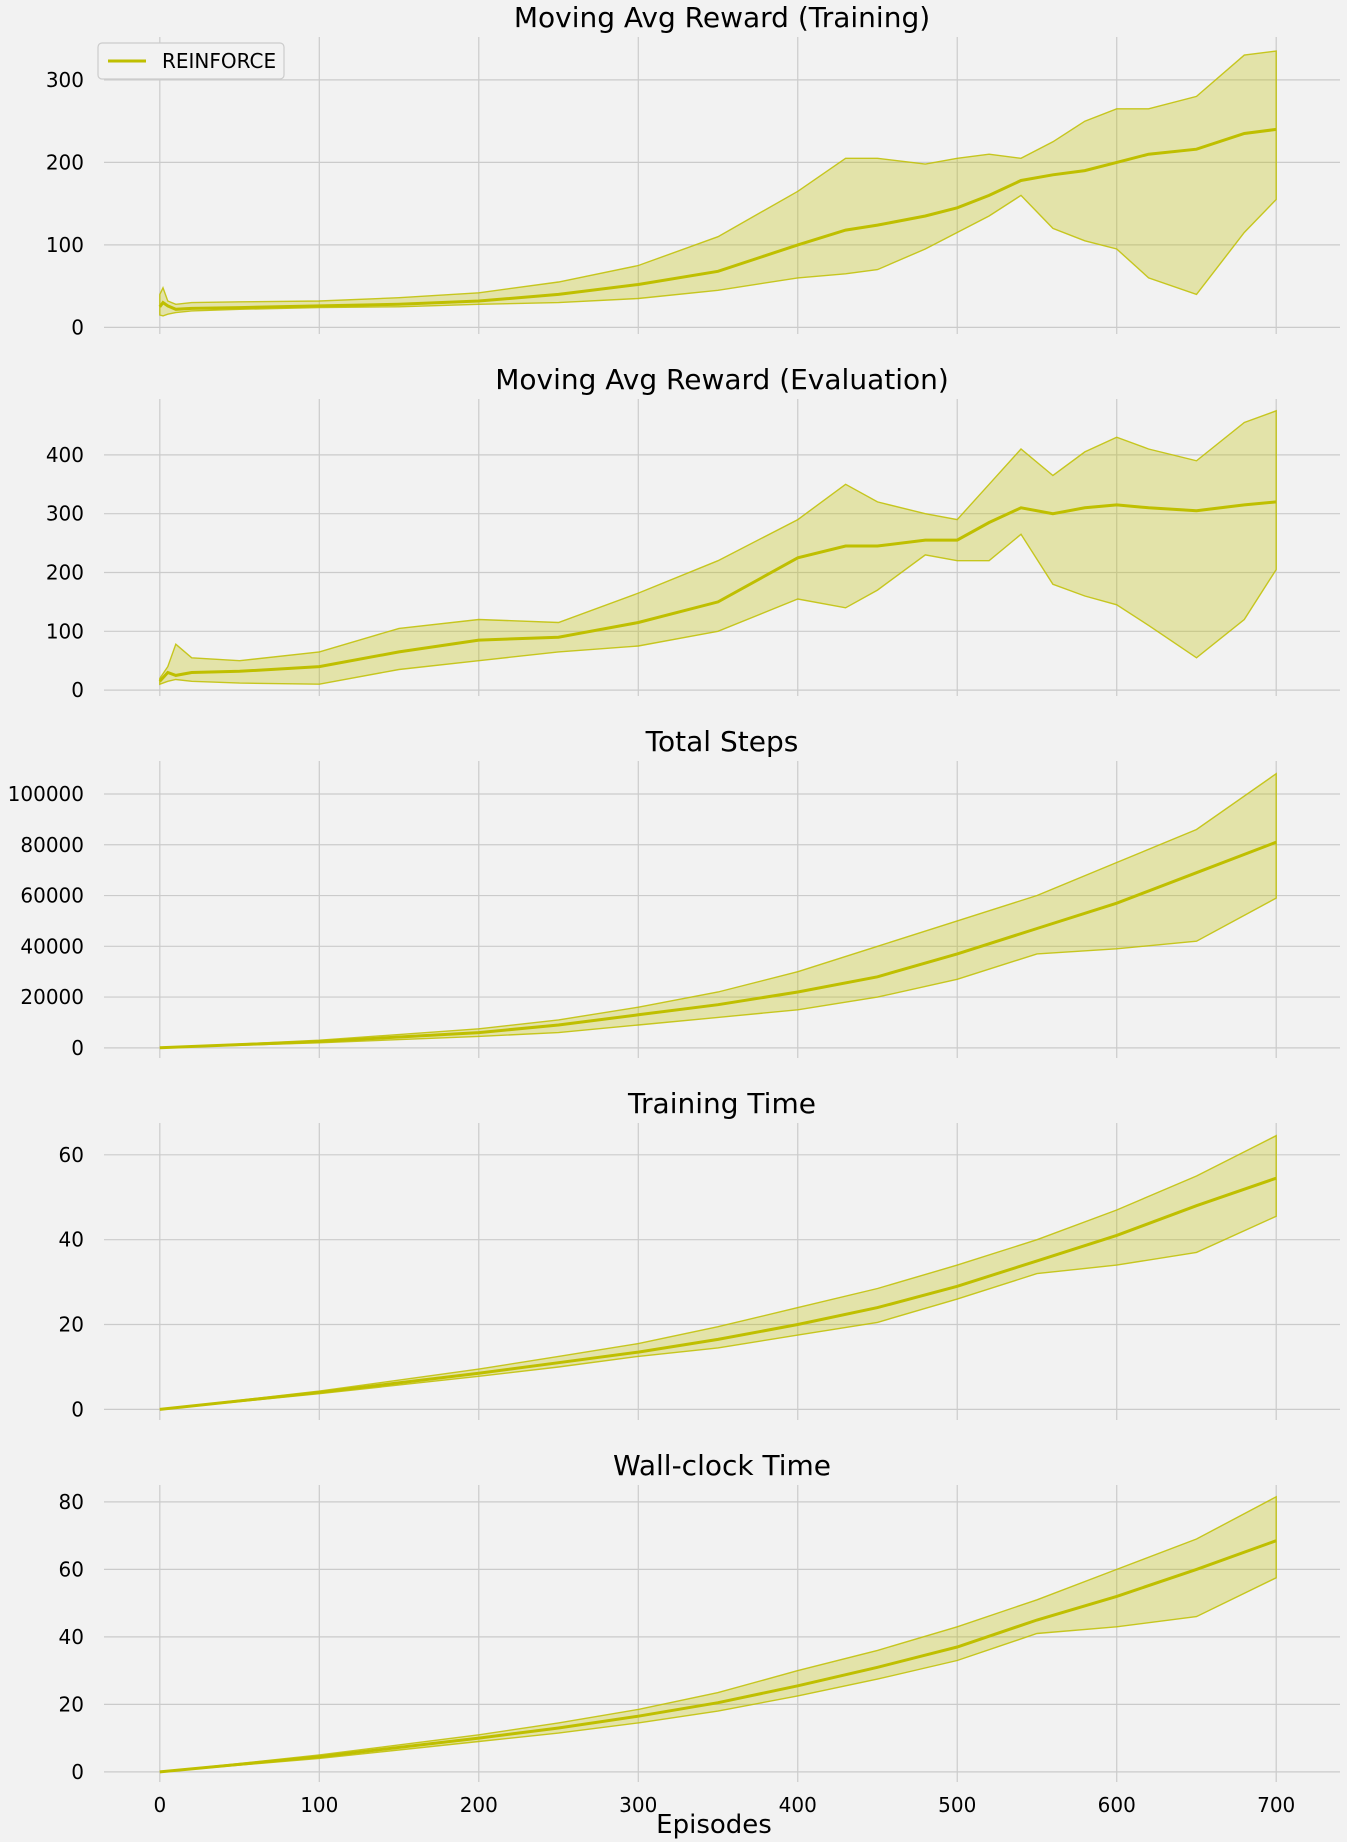  I want to click on legend-label: REINFORCE, so click(219, 61).